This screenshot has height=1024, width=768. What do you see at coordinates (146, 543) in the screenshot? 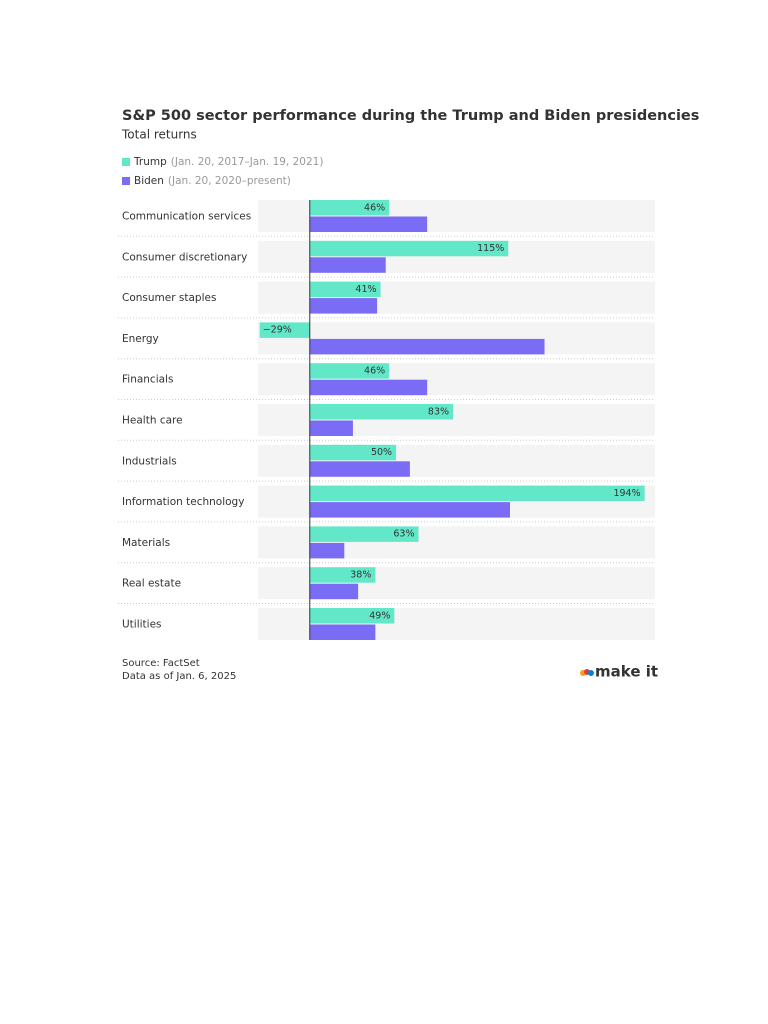
I see `category-label: Materials` at bounding box center [146, 543].